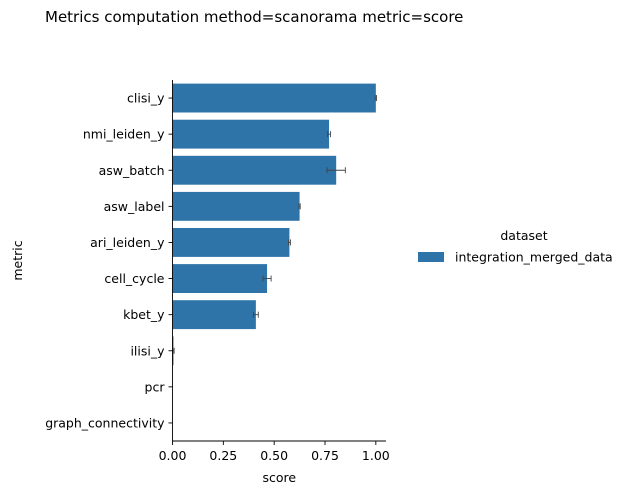 The height and width of the screenshot is (495, 643). What do you see at coordinates (17, 260) in the screenshot?
I see `y-axis-label: metric` at bounding box center [17, 260].